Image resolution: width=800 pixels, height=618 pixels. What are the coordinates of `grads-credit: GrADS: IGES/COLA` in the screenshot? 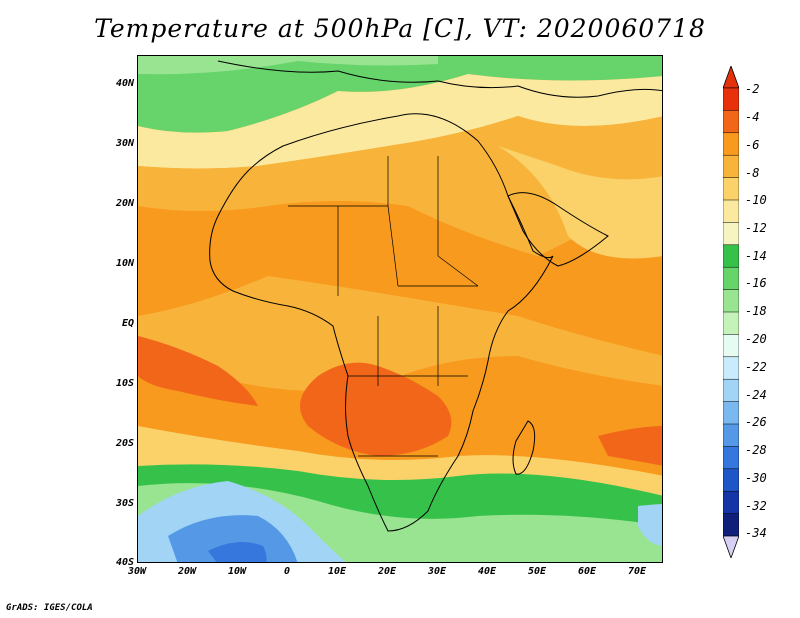 It's located at (49, 608).